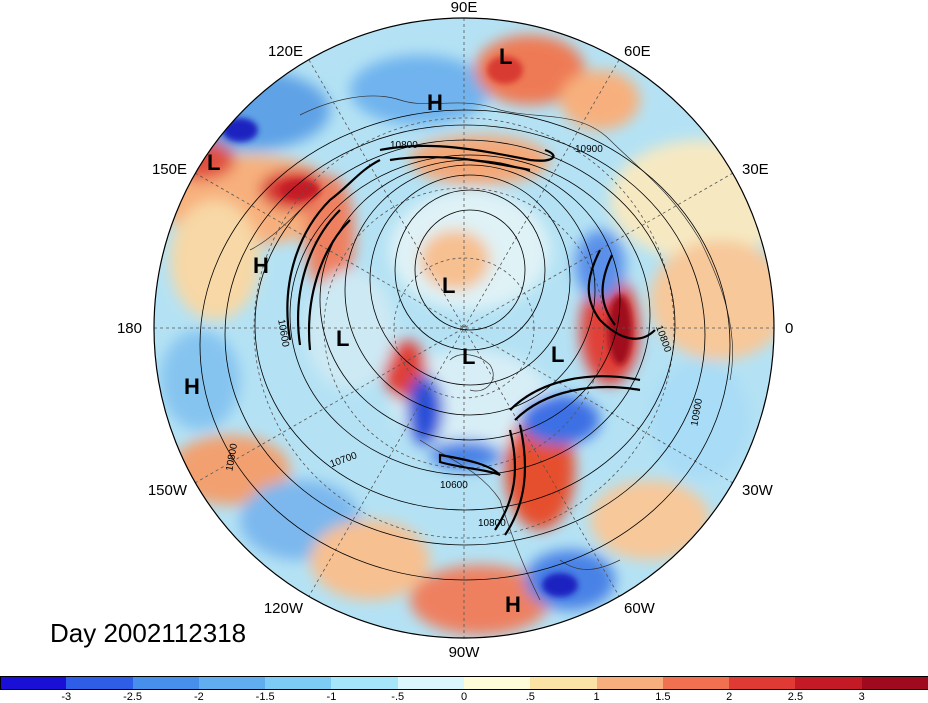 The image size is (928, 703). I want to click on lon-label-90w: 90W, so click(465, 652).